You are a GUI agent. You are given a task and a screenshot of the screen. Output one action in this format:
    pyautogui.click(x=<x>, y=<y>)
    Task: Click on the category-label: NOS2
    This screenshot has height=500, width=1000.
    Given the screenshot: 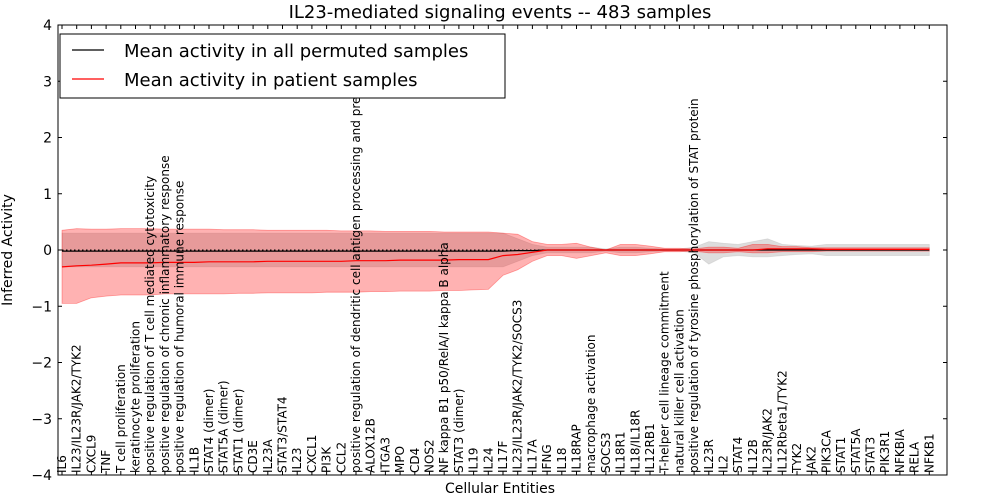 What is the action you would take?
    pyautogui.click(x=430, y=456)
    